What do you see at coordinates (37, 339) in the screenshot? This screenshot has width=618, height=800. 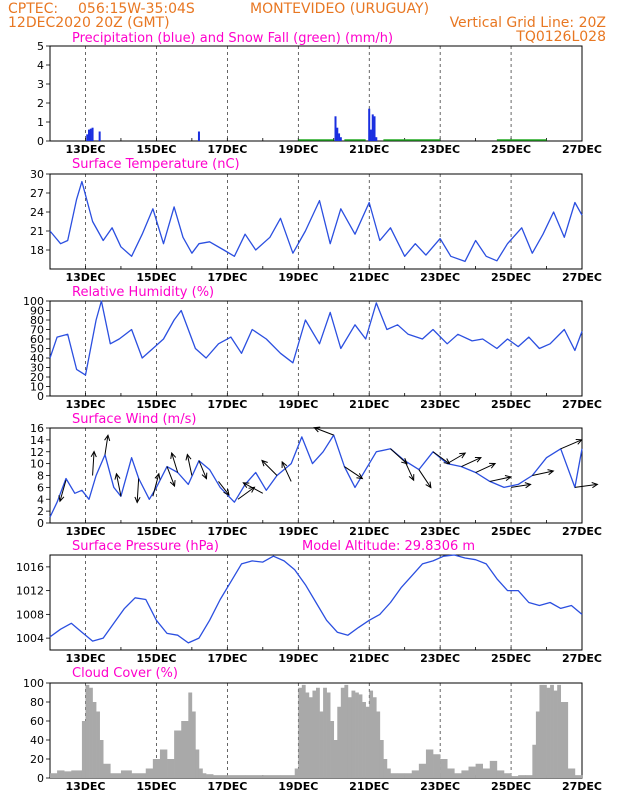 I see `ytick-label-humidity: 60` at bounding box center [37, 339].